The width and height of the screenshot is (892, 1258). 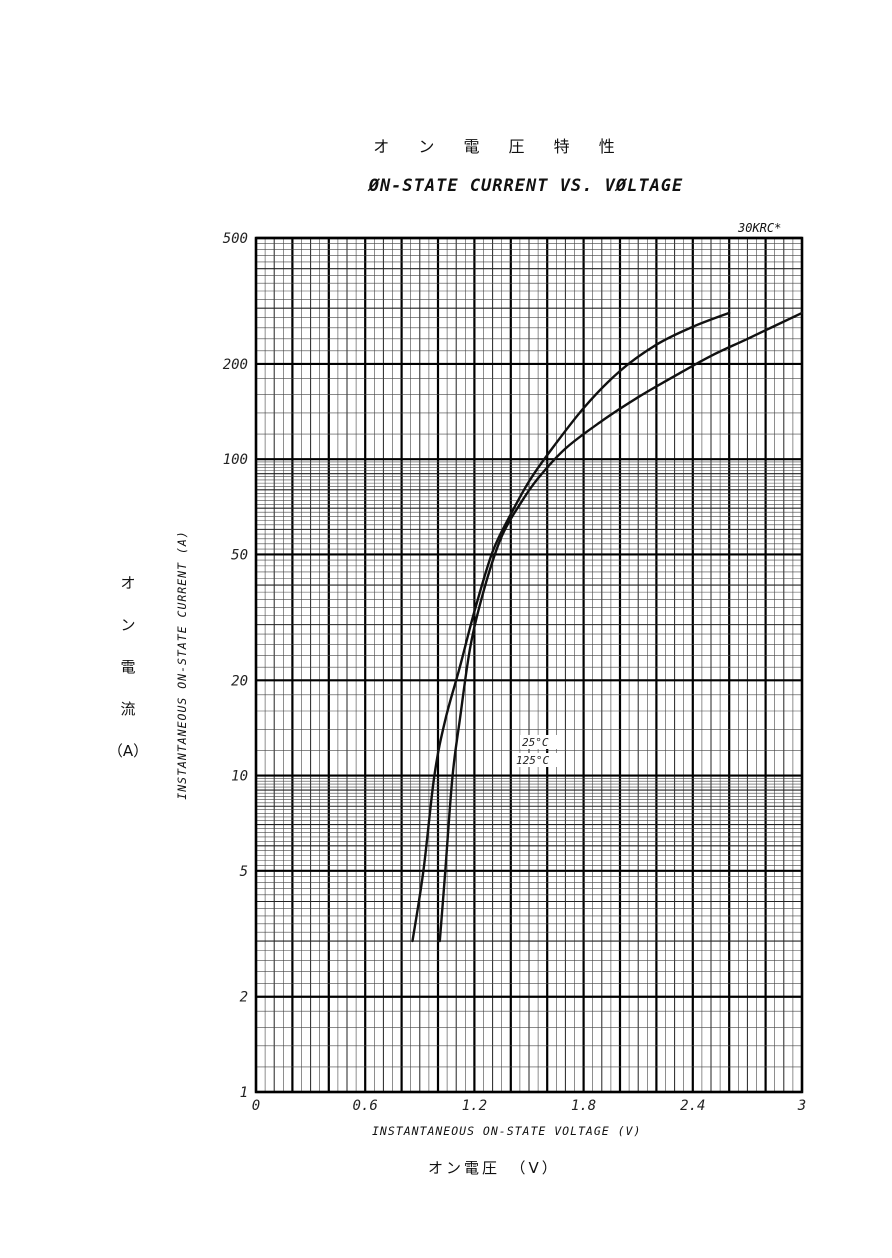 What do you see at coordinates (244, 872) in the screenshot?
I see `y-tick-label: 5` at bounding box center [244, 872].